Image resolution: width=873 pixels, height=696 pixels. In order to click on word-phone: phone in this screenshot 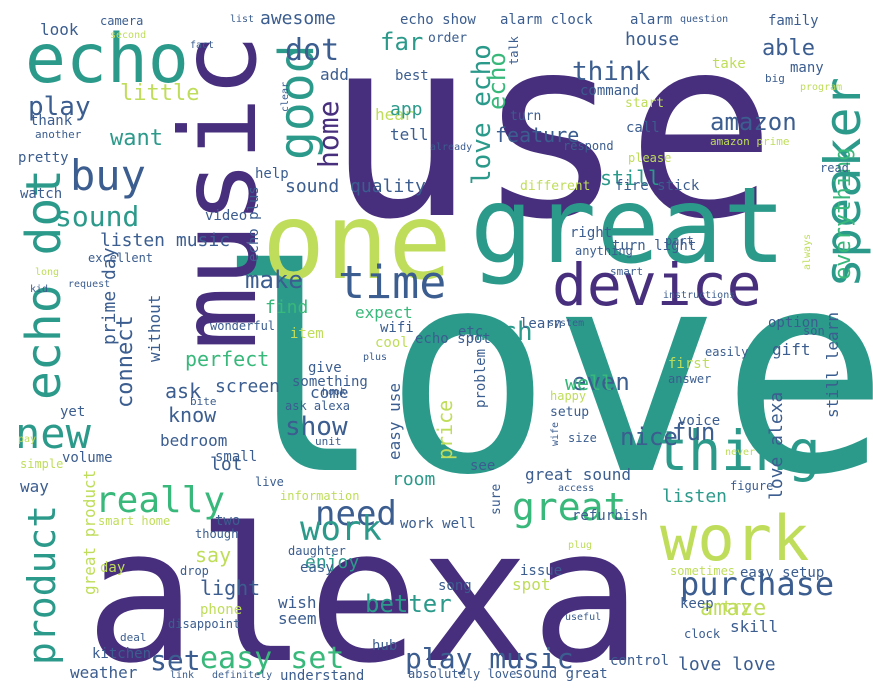, I will do `click(221, 610)`.